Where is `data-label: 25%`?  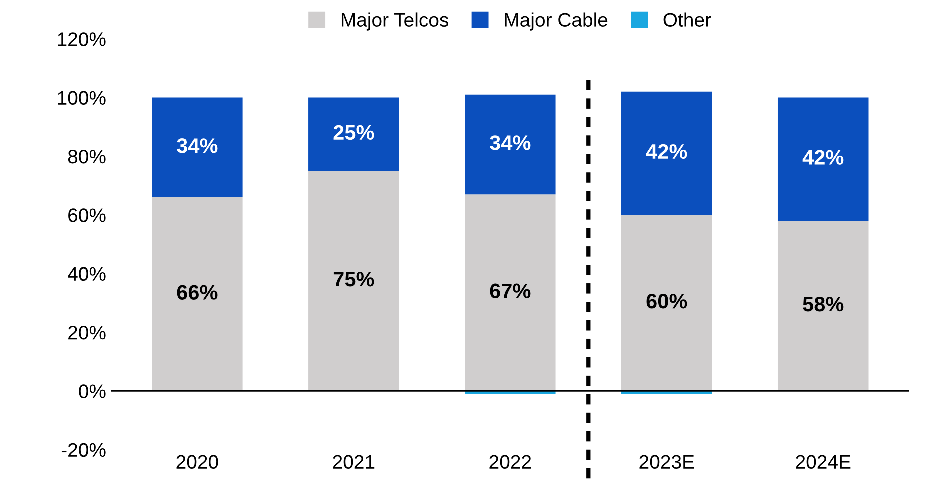
data-label: 25% is located at coordinates (354, 132).